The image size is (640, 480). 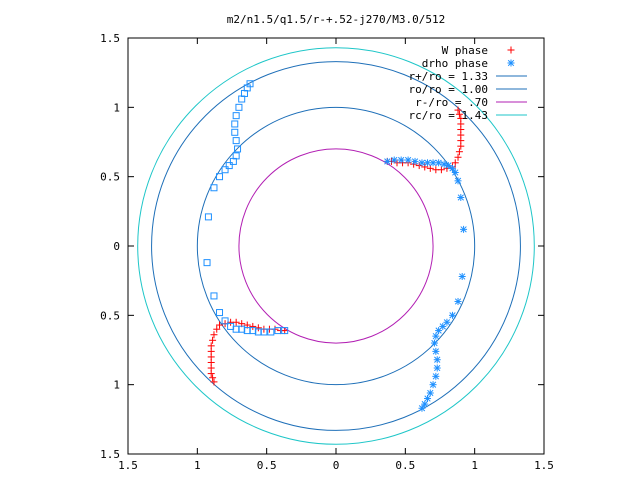 I want to click on x-tick-label: 0, so click(x=336, y=465).